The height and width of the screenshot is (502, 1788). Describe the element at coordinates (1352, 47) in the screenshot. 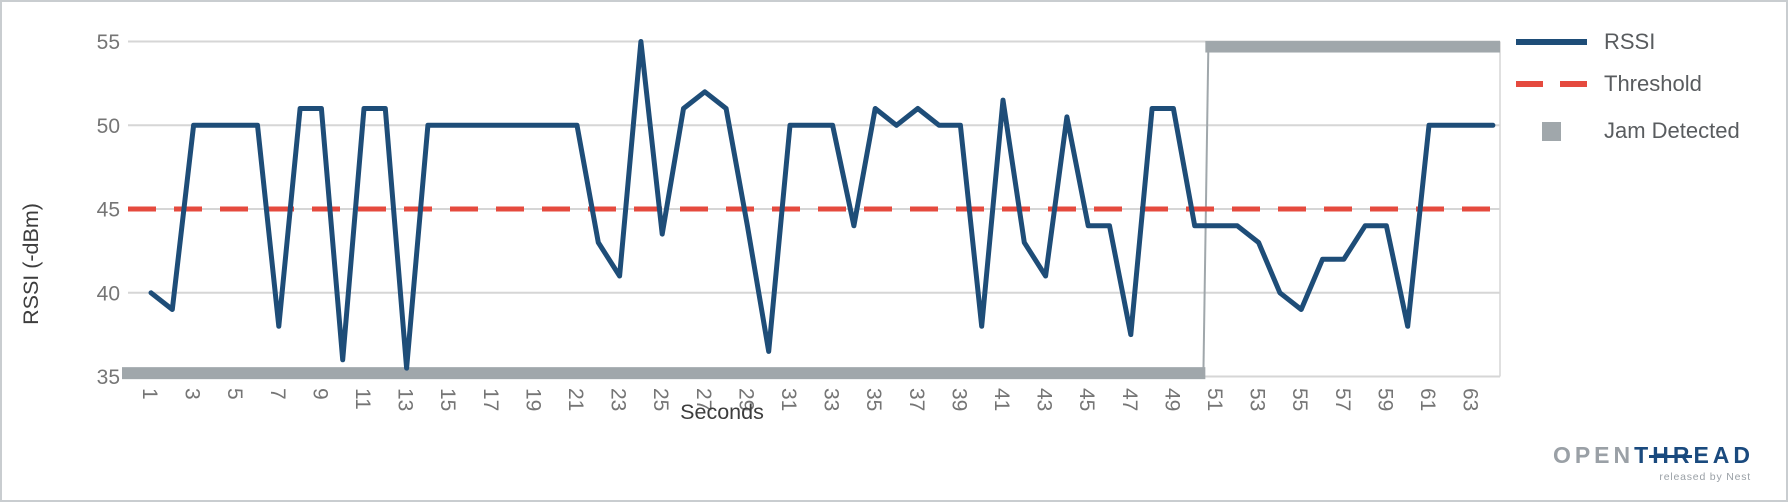

I see `jam-band-on` at that location.